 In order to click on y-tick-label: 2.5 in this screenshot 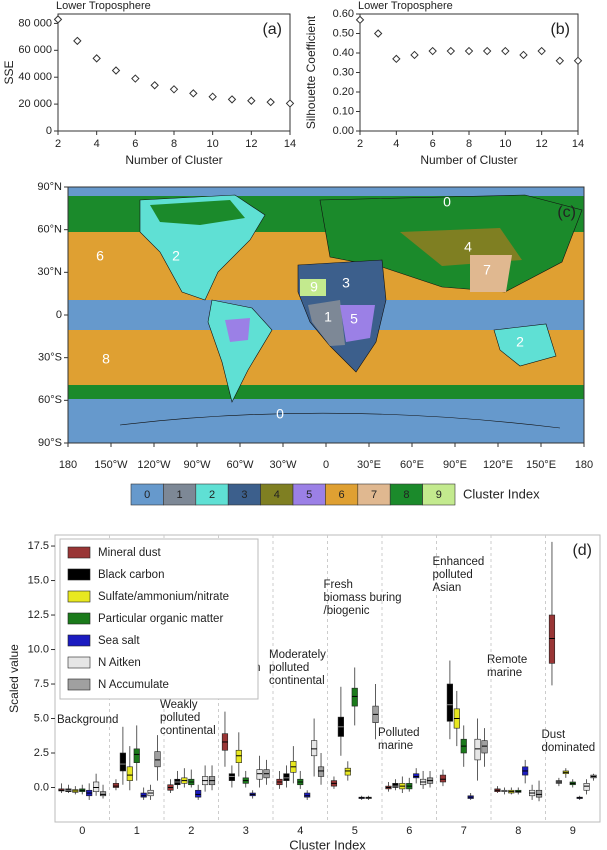, I will do `click(41, 753)`.